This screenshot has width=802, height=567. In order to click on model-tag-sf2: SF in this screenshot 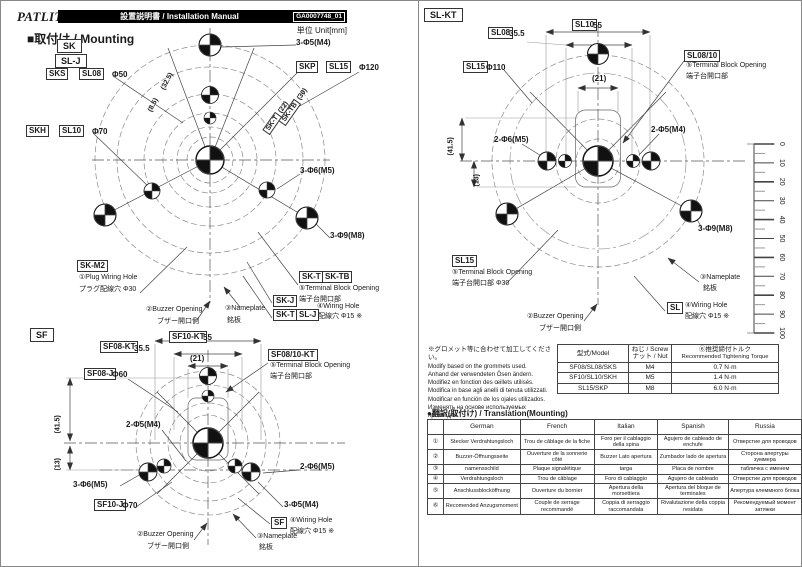, I will do `click(279, 523)`.